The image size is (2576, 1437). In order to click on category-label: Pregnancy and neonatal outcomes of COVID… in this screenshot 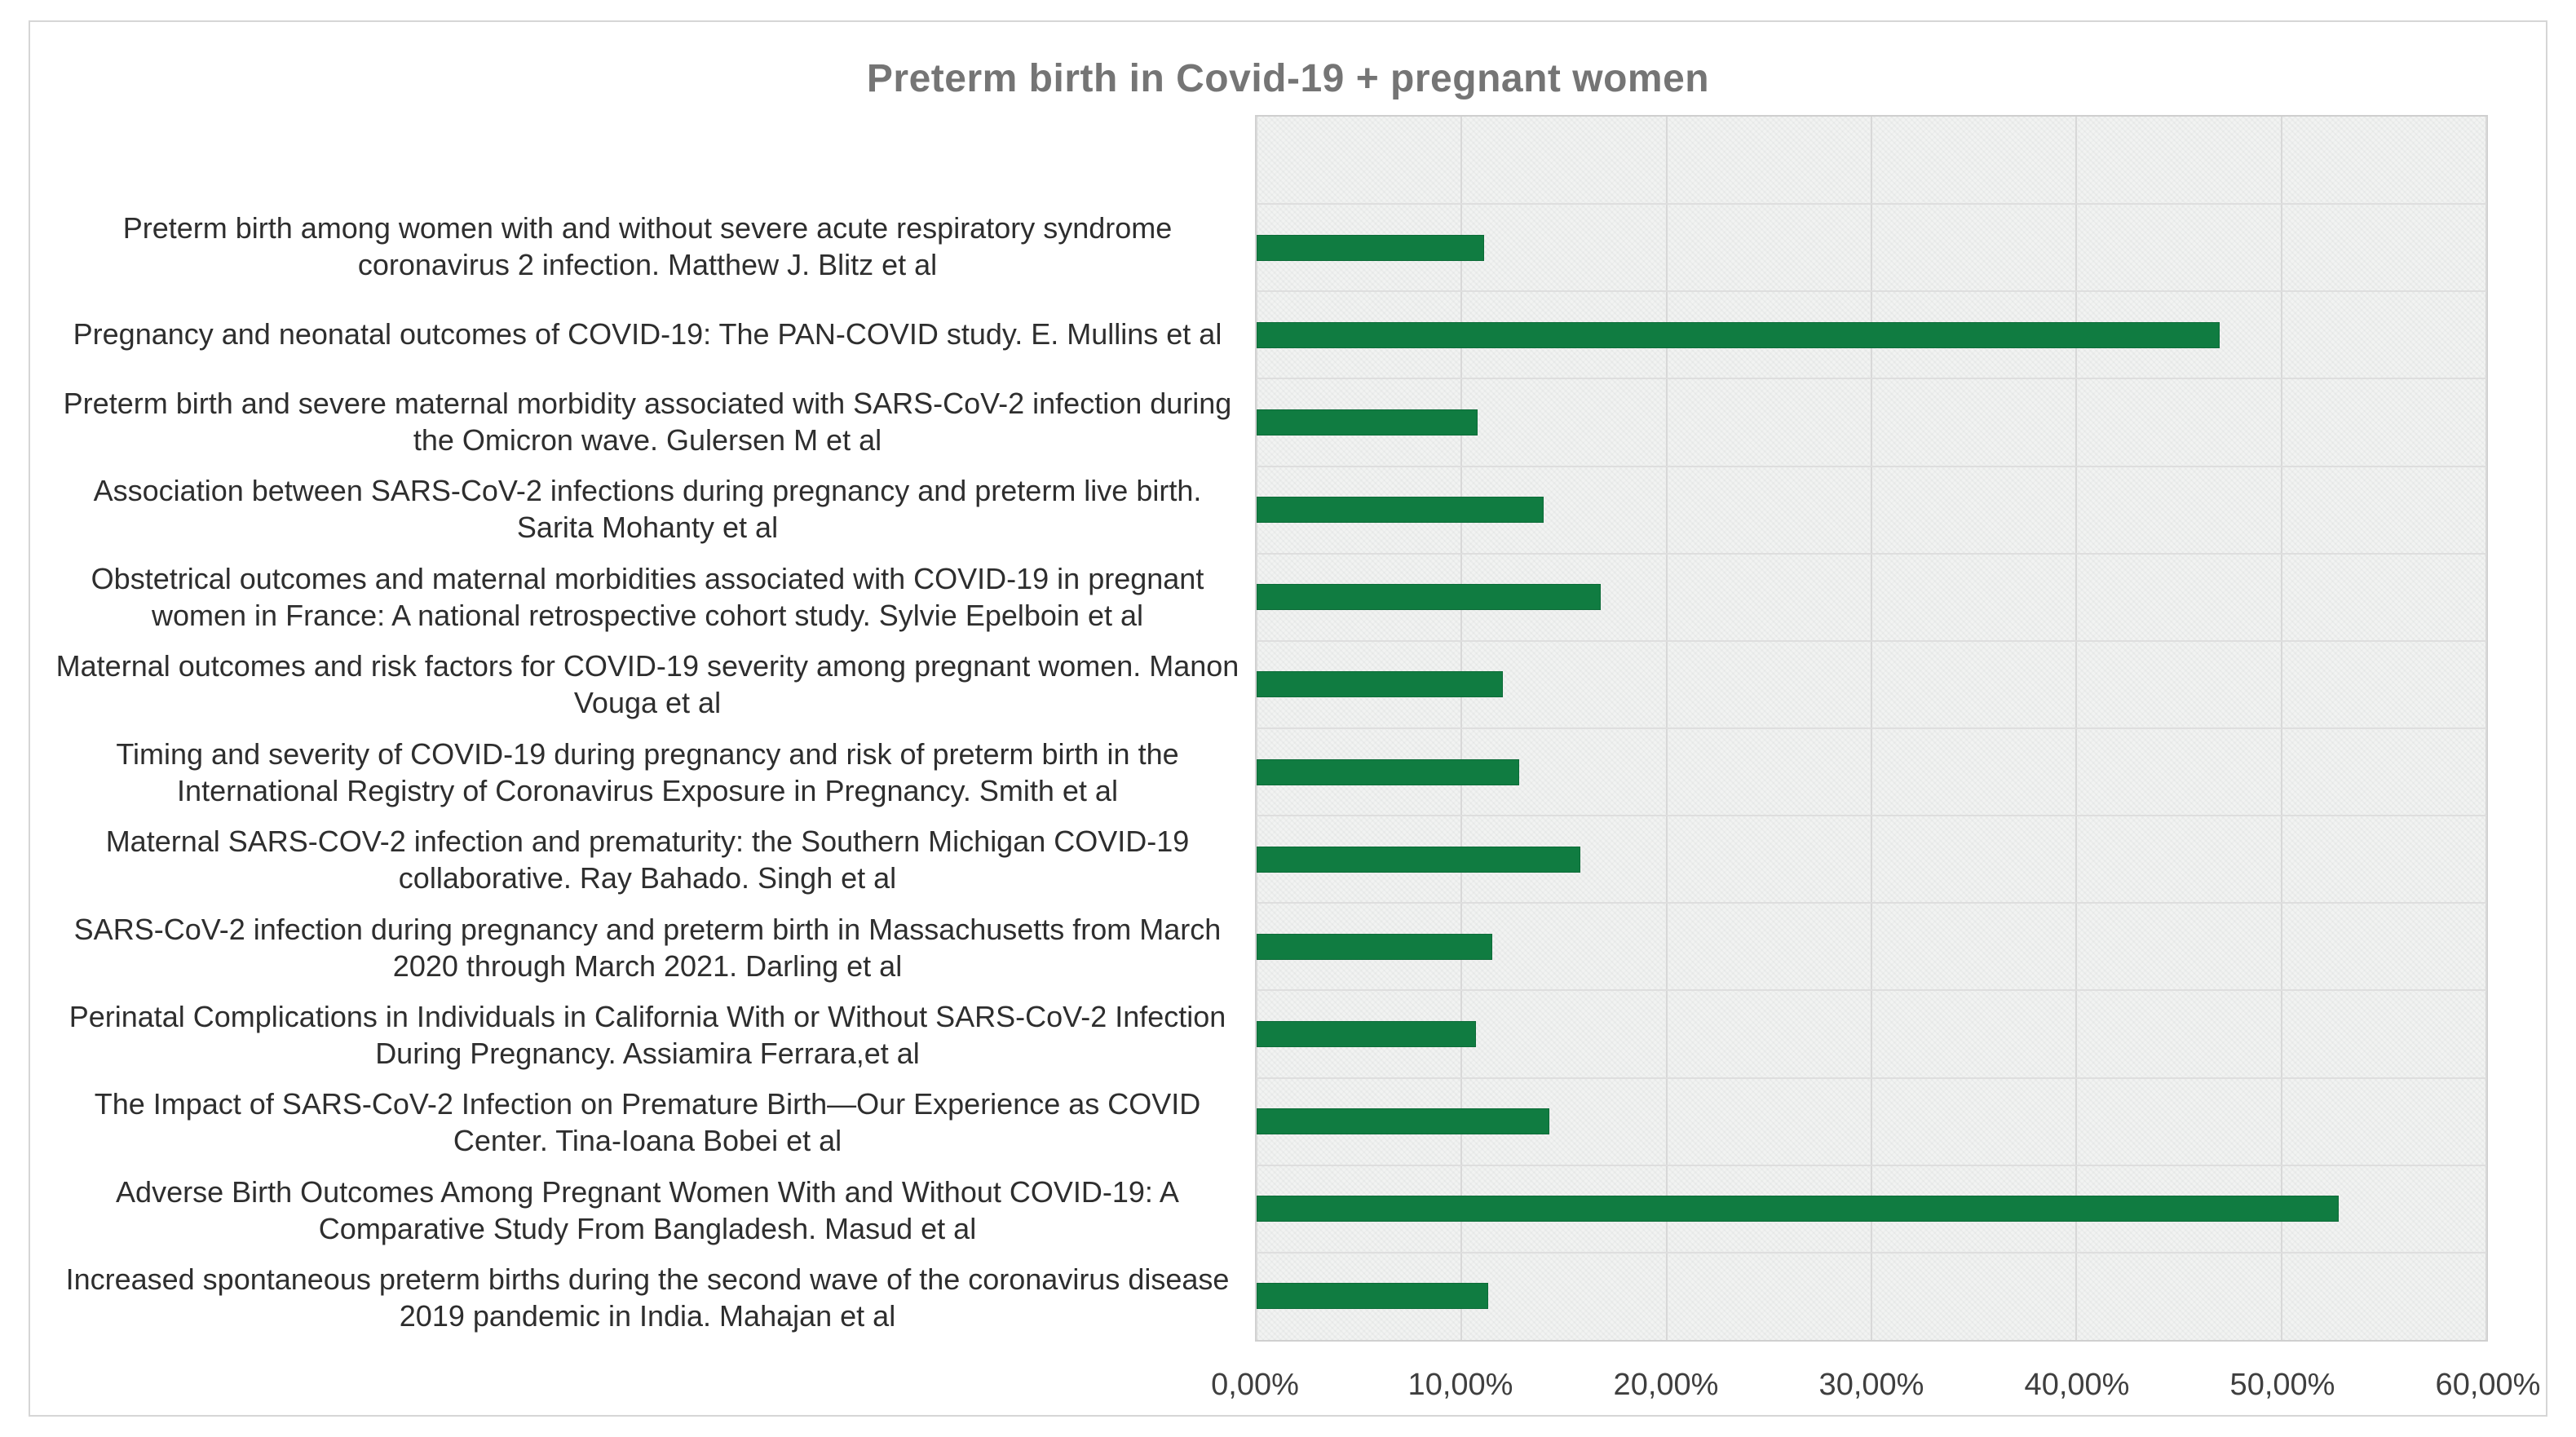, I will do `click(647, 335)`.